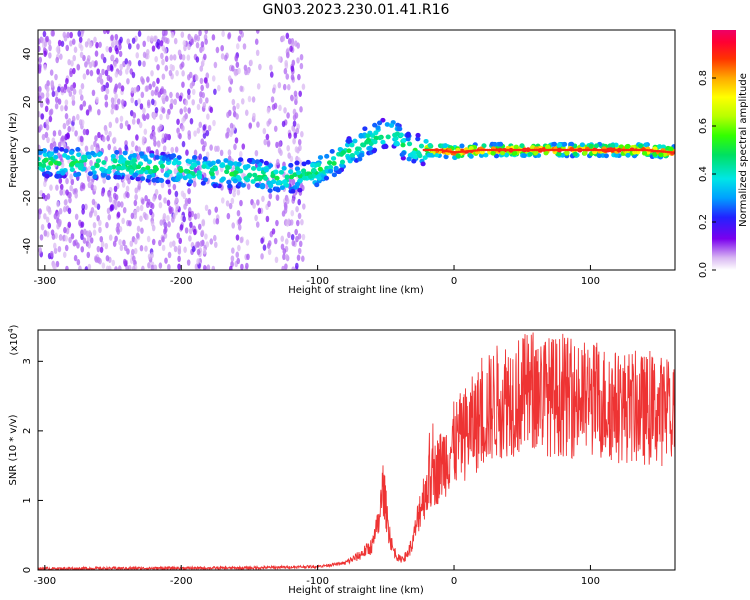  I want to click on y-multiplier-label: (x104), so click(13, 339).